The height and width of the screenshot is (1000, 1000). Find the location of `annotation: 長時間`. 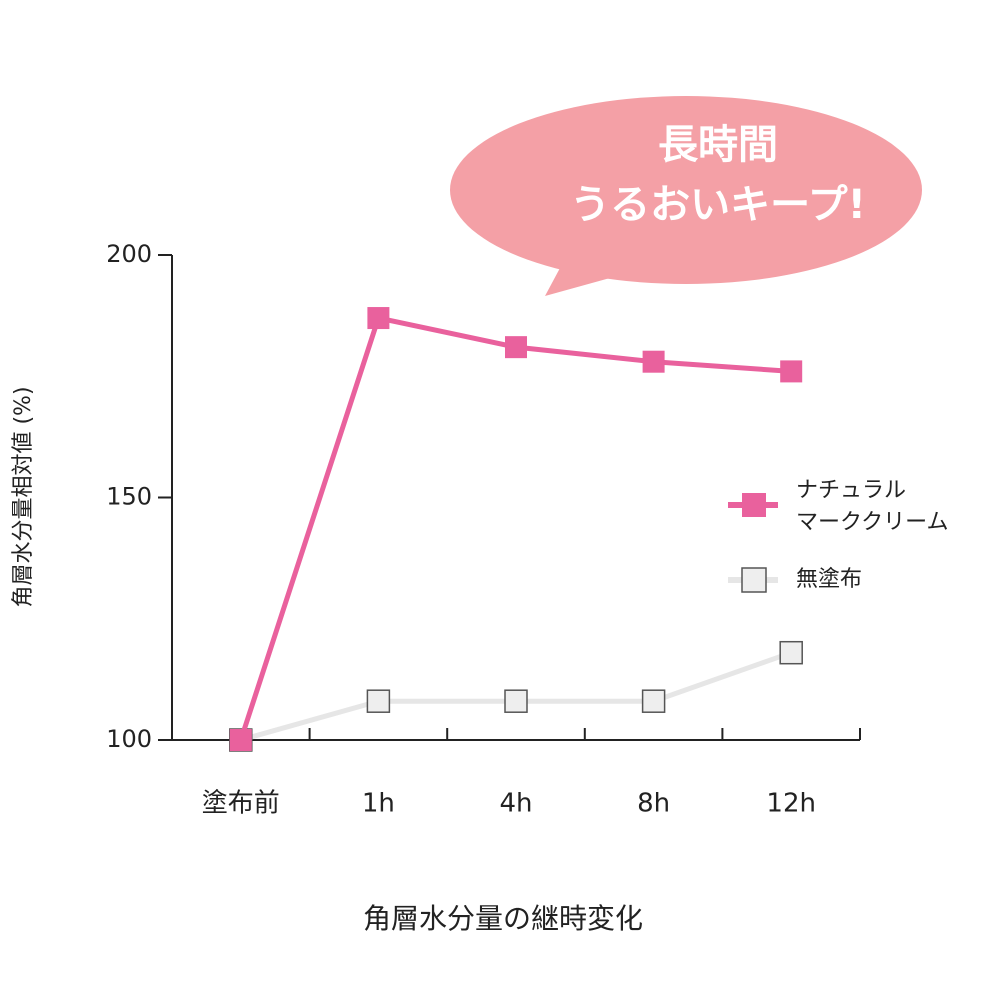

annotation: 長時間 is located at coordinates (718, 145).